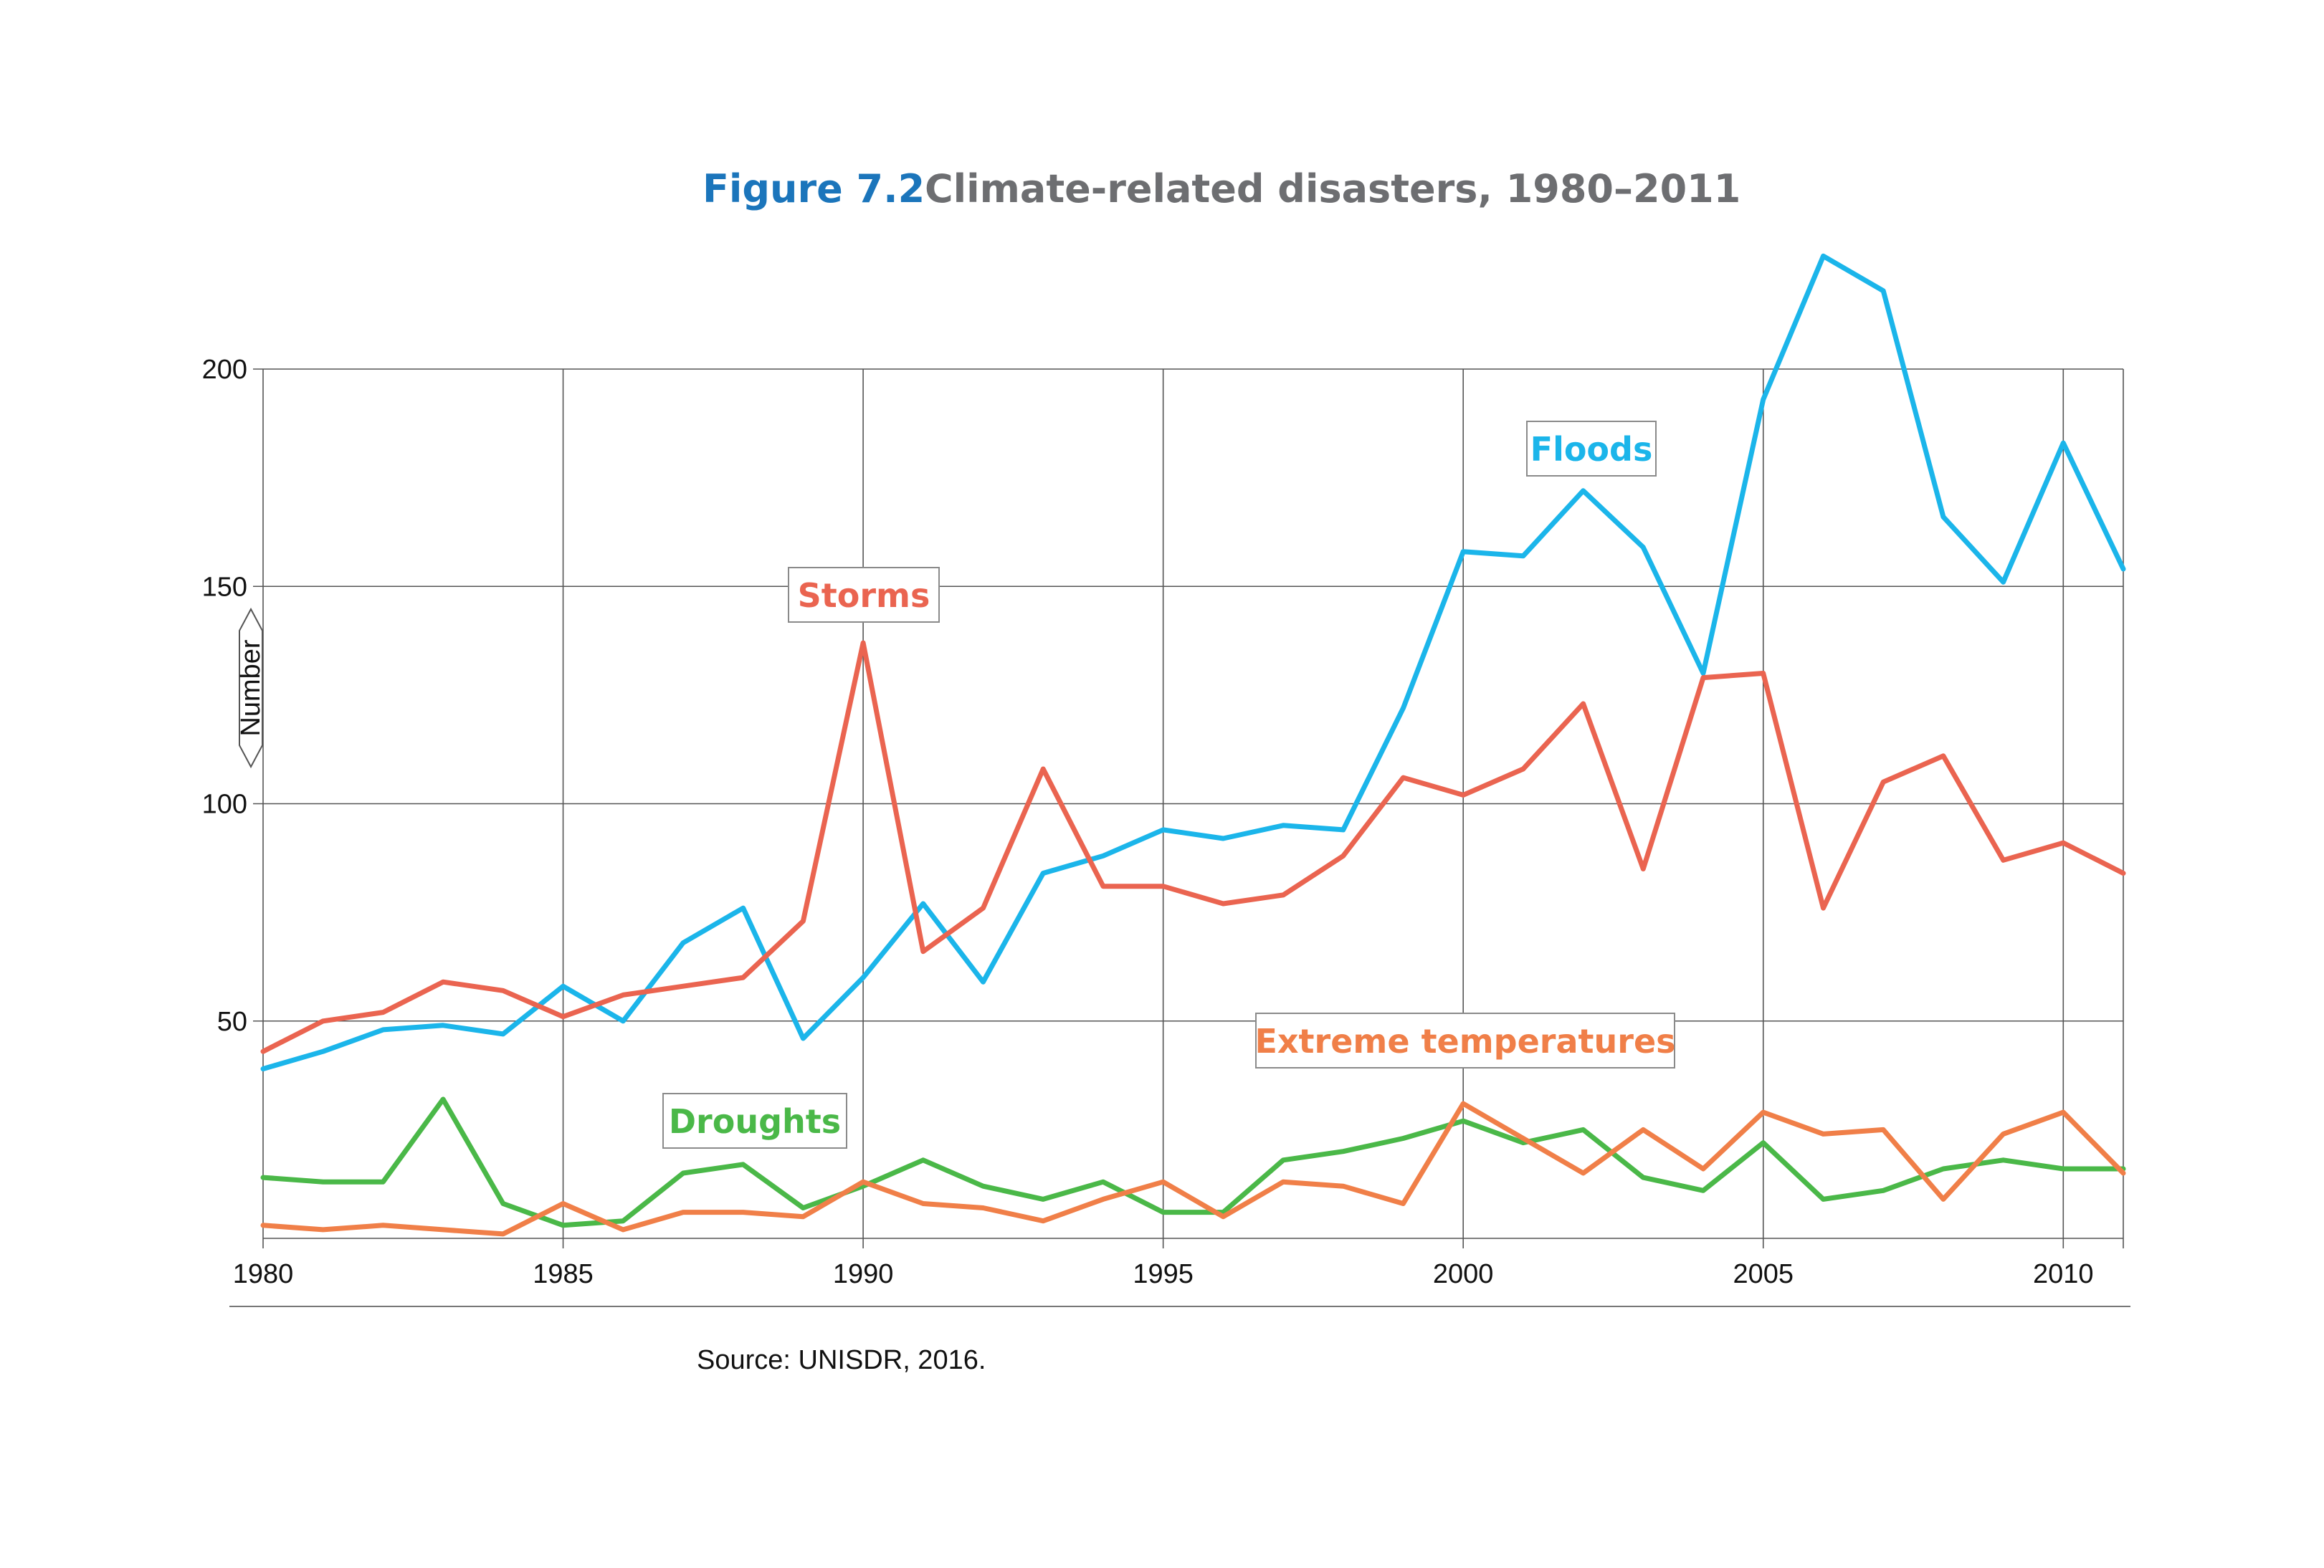 The width and height of the screenshot is (2324, 1568). What do you see at coordinates (814, 188) in the screenshot?
I see `figure-number: Figure 7.2` at bounding box center [814, 188].